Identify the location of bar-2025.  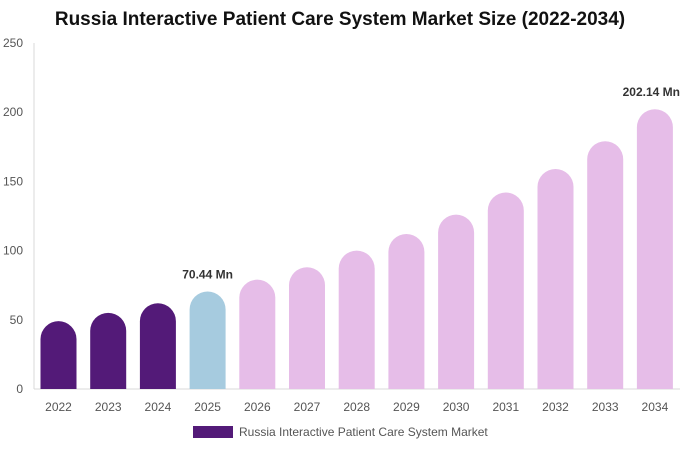
(207, 340).